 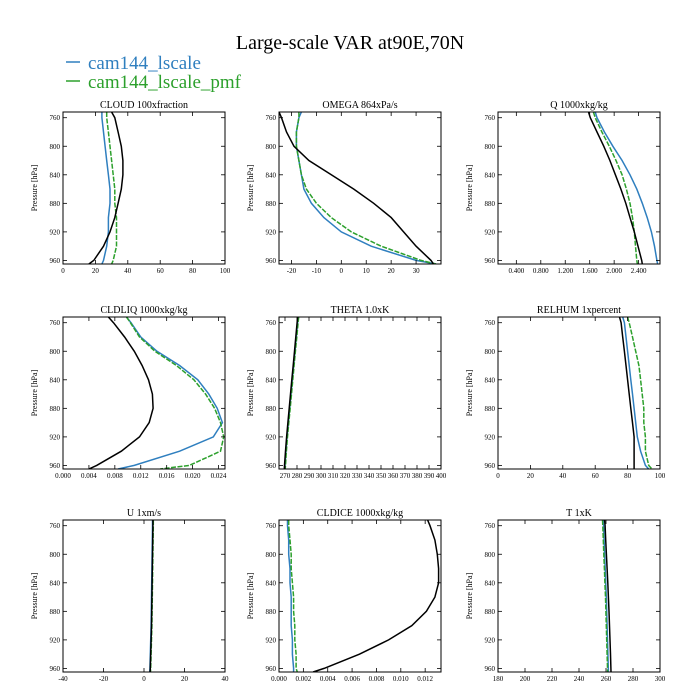 What do you see at coordinates (614, 271) in the screenshot?
I see `x-tick-label: 2.000` at bounding box center [614, 271].